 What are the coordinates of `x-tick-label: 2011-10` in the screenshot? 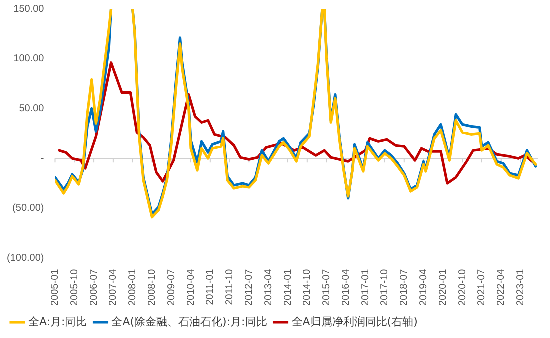 It's located at (230, 287).